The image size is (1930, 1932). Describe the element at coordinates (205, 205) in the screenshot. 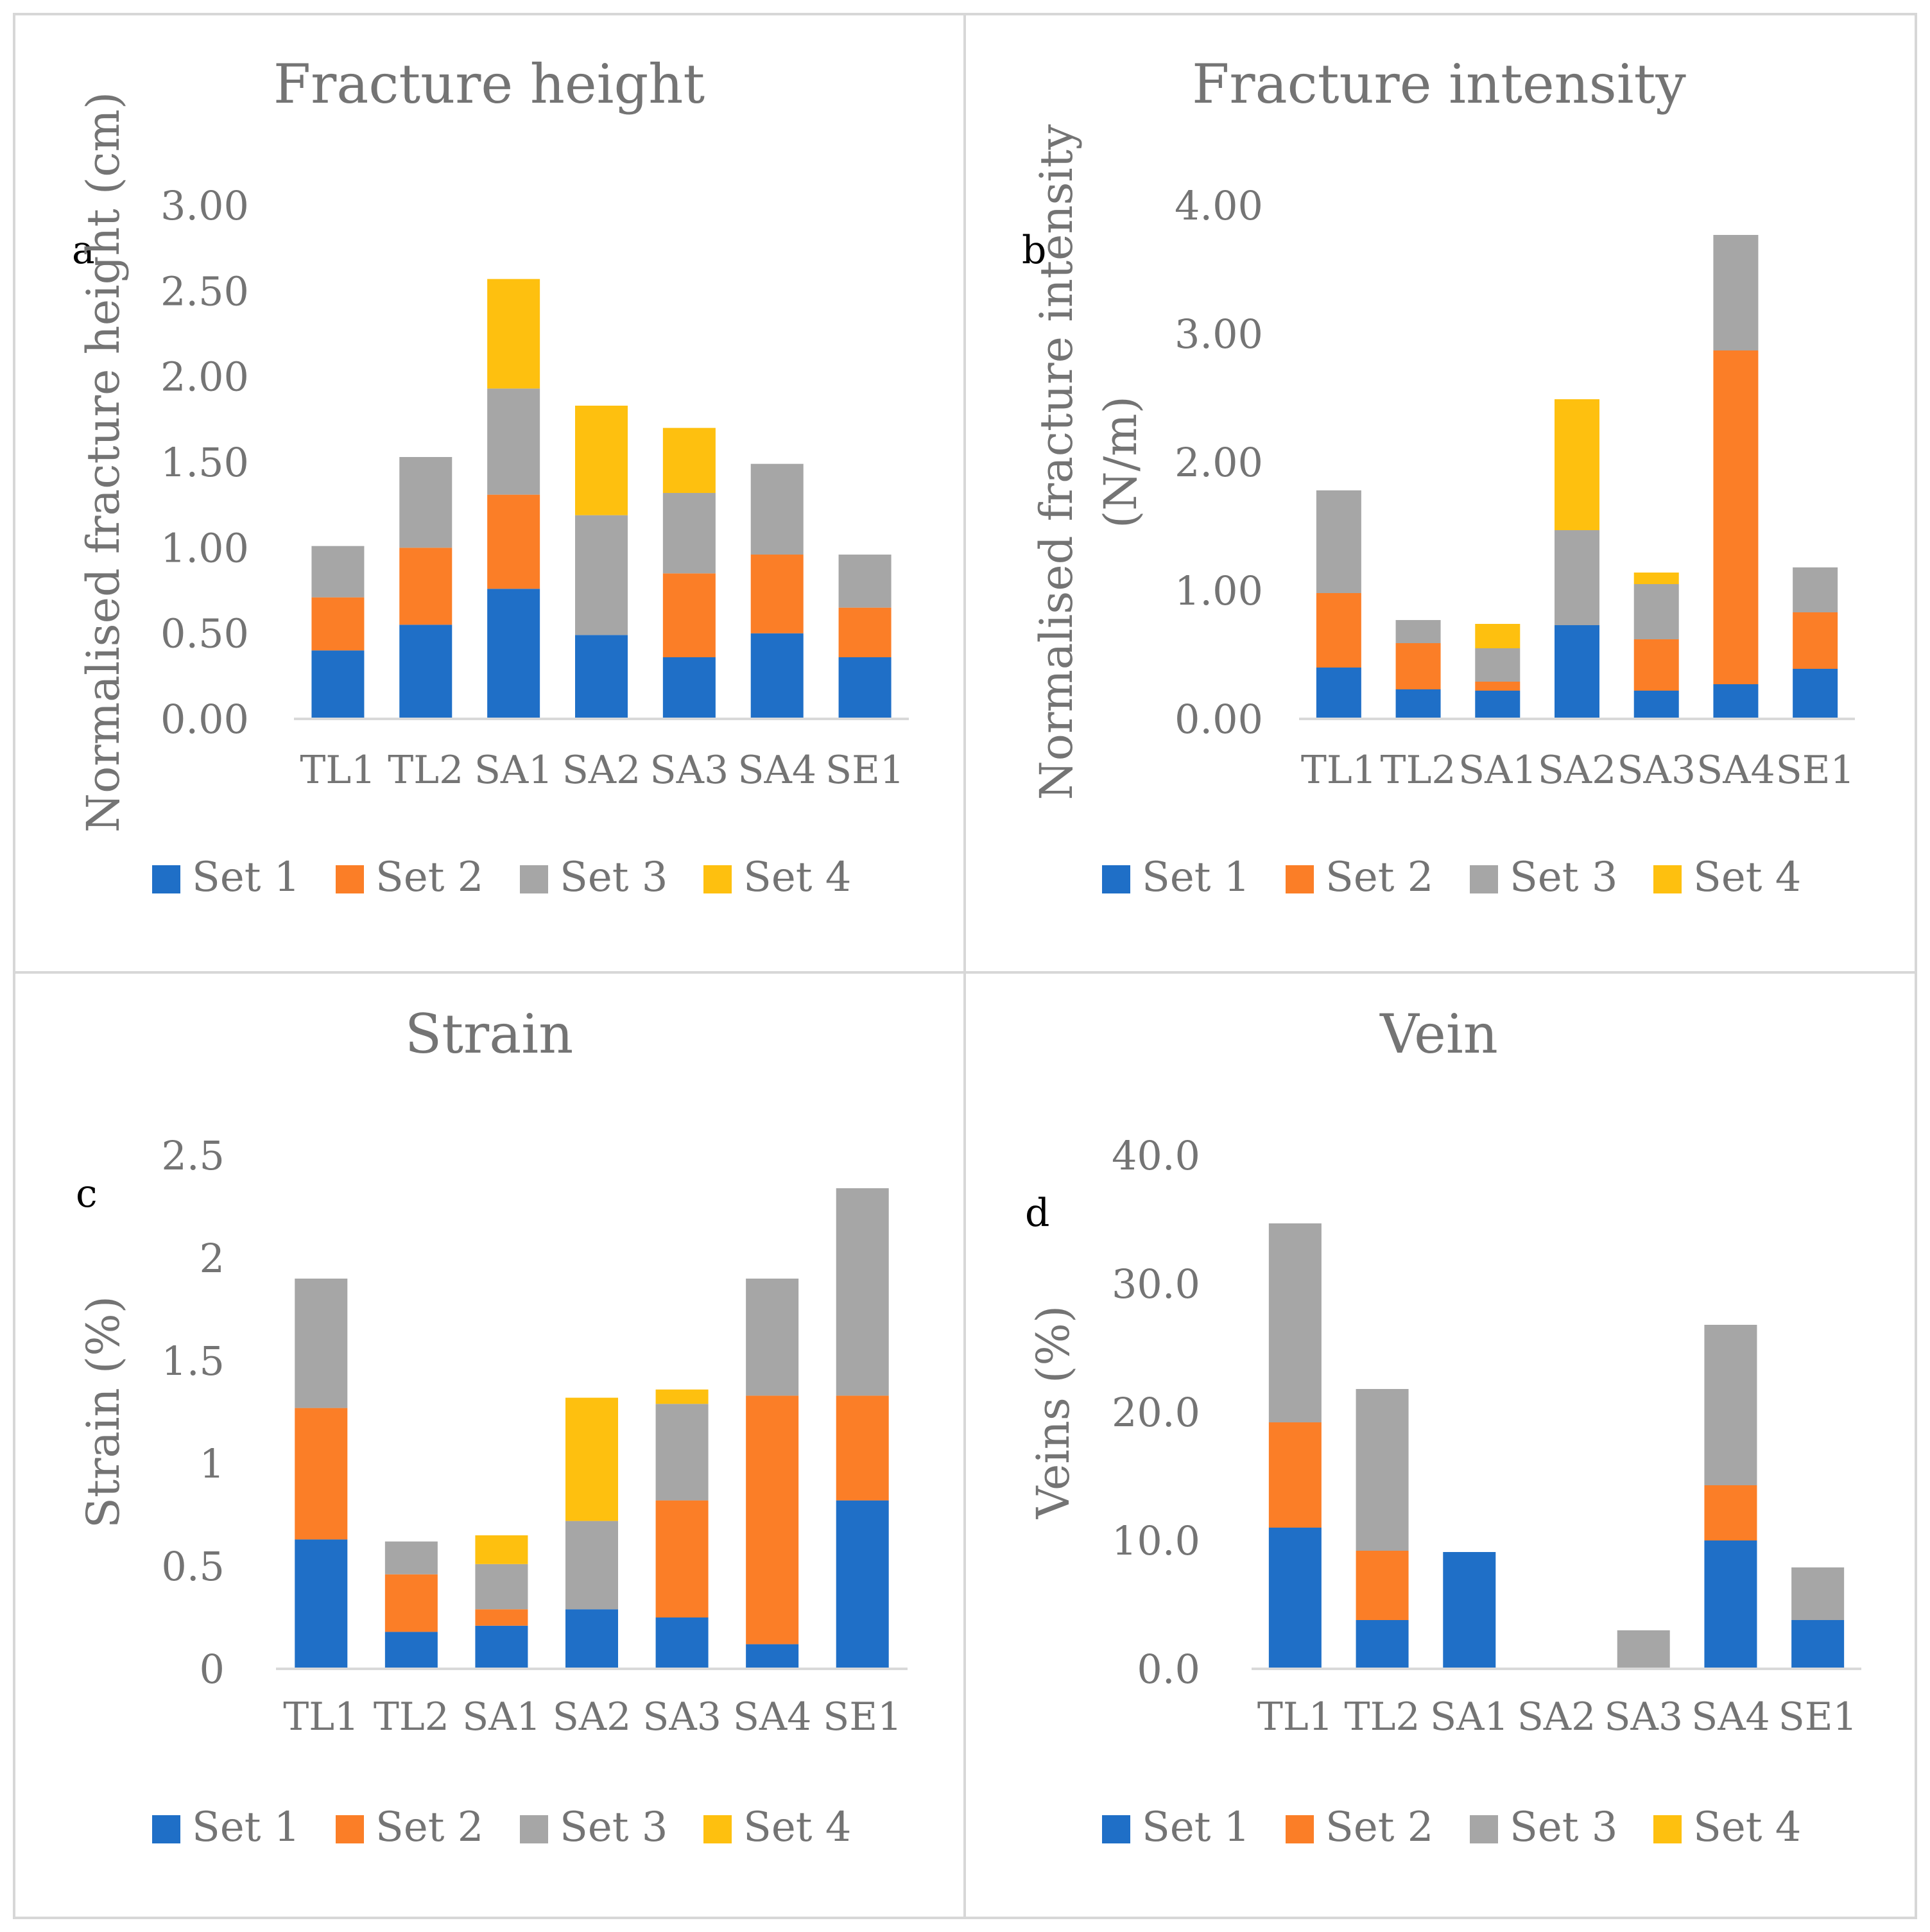

I see `y-tick-label: 3.00` at that location.